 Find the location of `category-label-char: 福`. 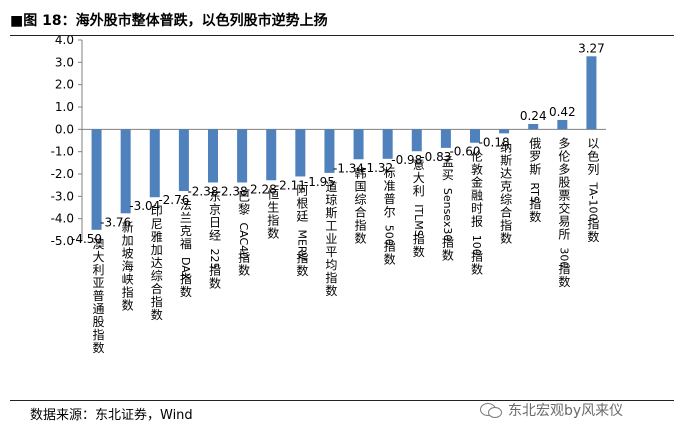

category-label-char: 福 is located at coordinates (186, 243).